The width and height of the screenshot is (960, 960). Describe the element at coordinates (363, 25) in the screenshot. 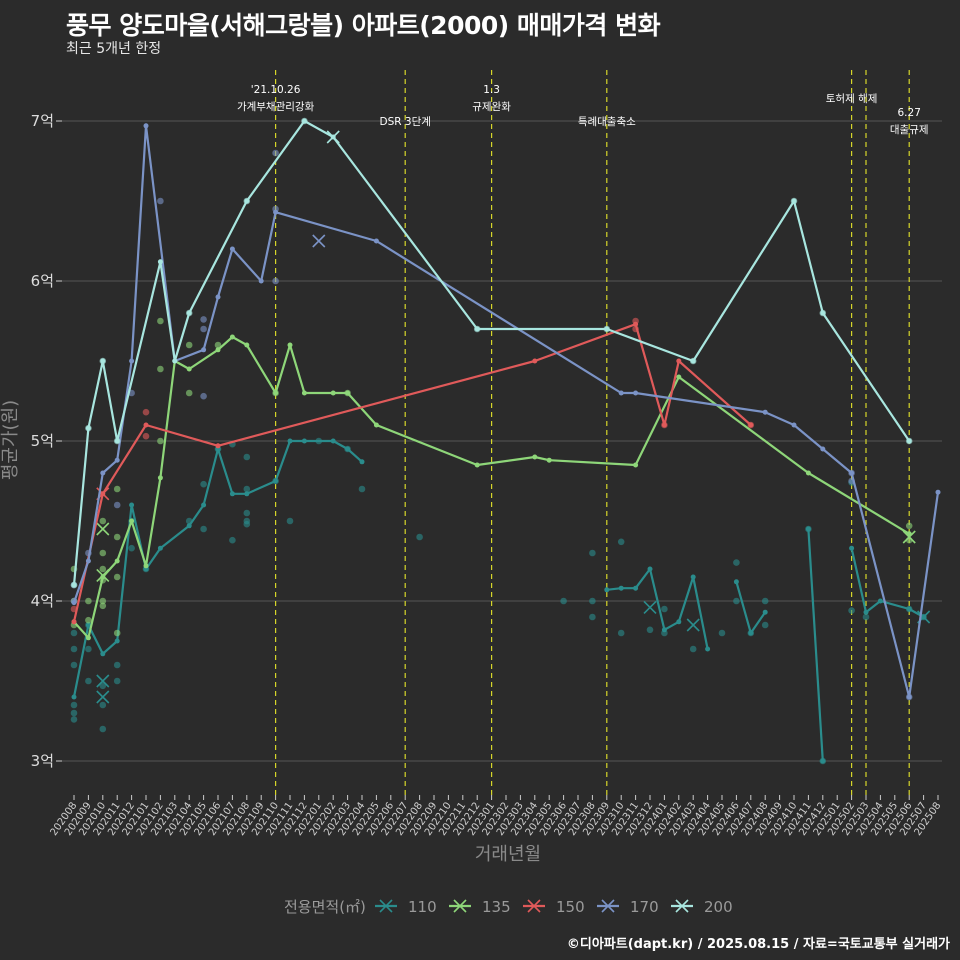

I see `chart-title: 풍무 양도마을(서해그랑블) 아파트(2000) 매매가격 변화` at that location.